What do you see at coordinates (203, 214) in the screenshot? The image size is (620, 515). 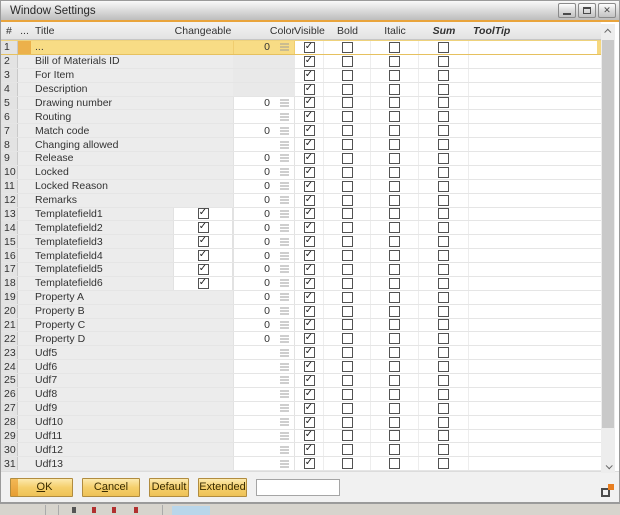 I see `changeable-cell: ✓` at bounding box center [203, 214].